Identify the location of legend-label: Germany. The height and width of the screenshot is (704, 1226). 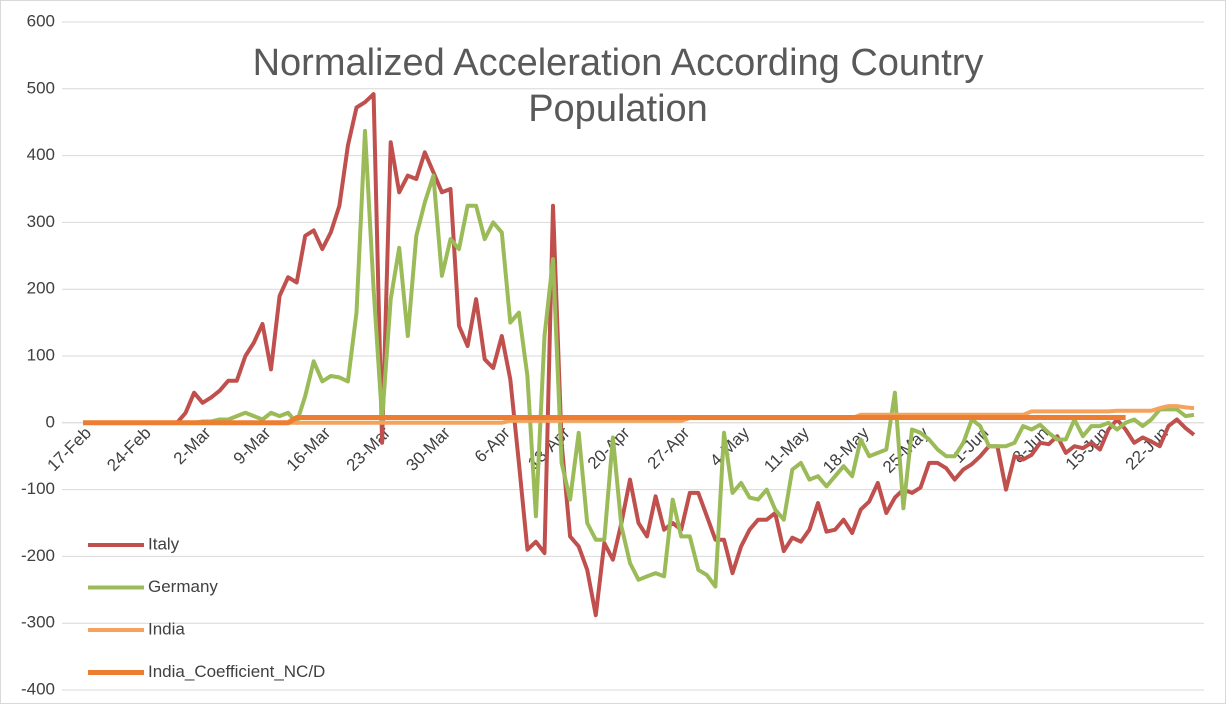
(183, 586).